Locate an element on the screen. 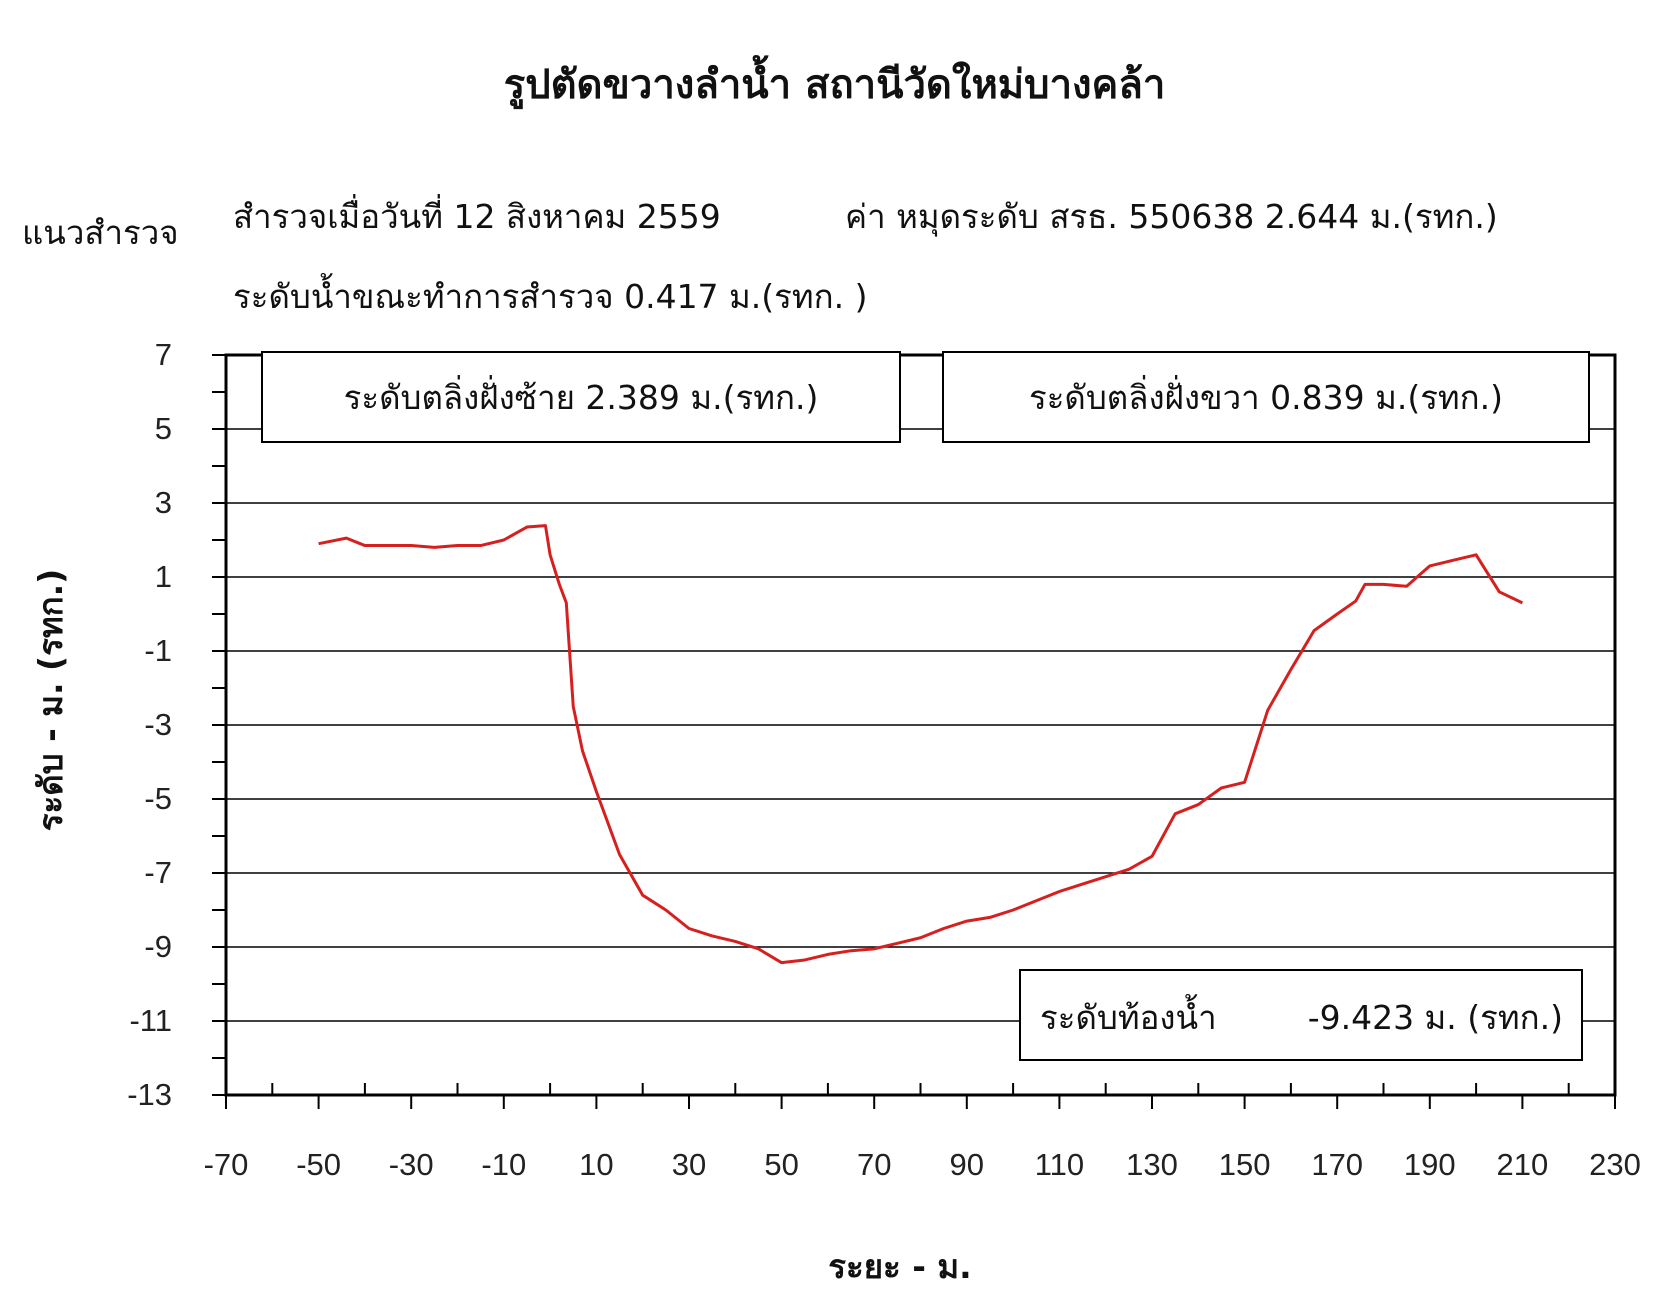 Image resolution: width=1669 pixels, height=1316 pixels. y-tick-label: -13 is located at coordinates (149, 1094).